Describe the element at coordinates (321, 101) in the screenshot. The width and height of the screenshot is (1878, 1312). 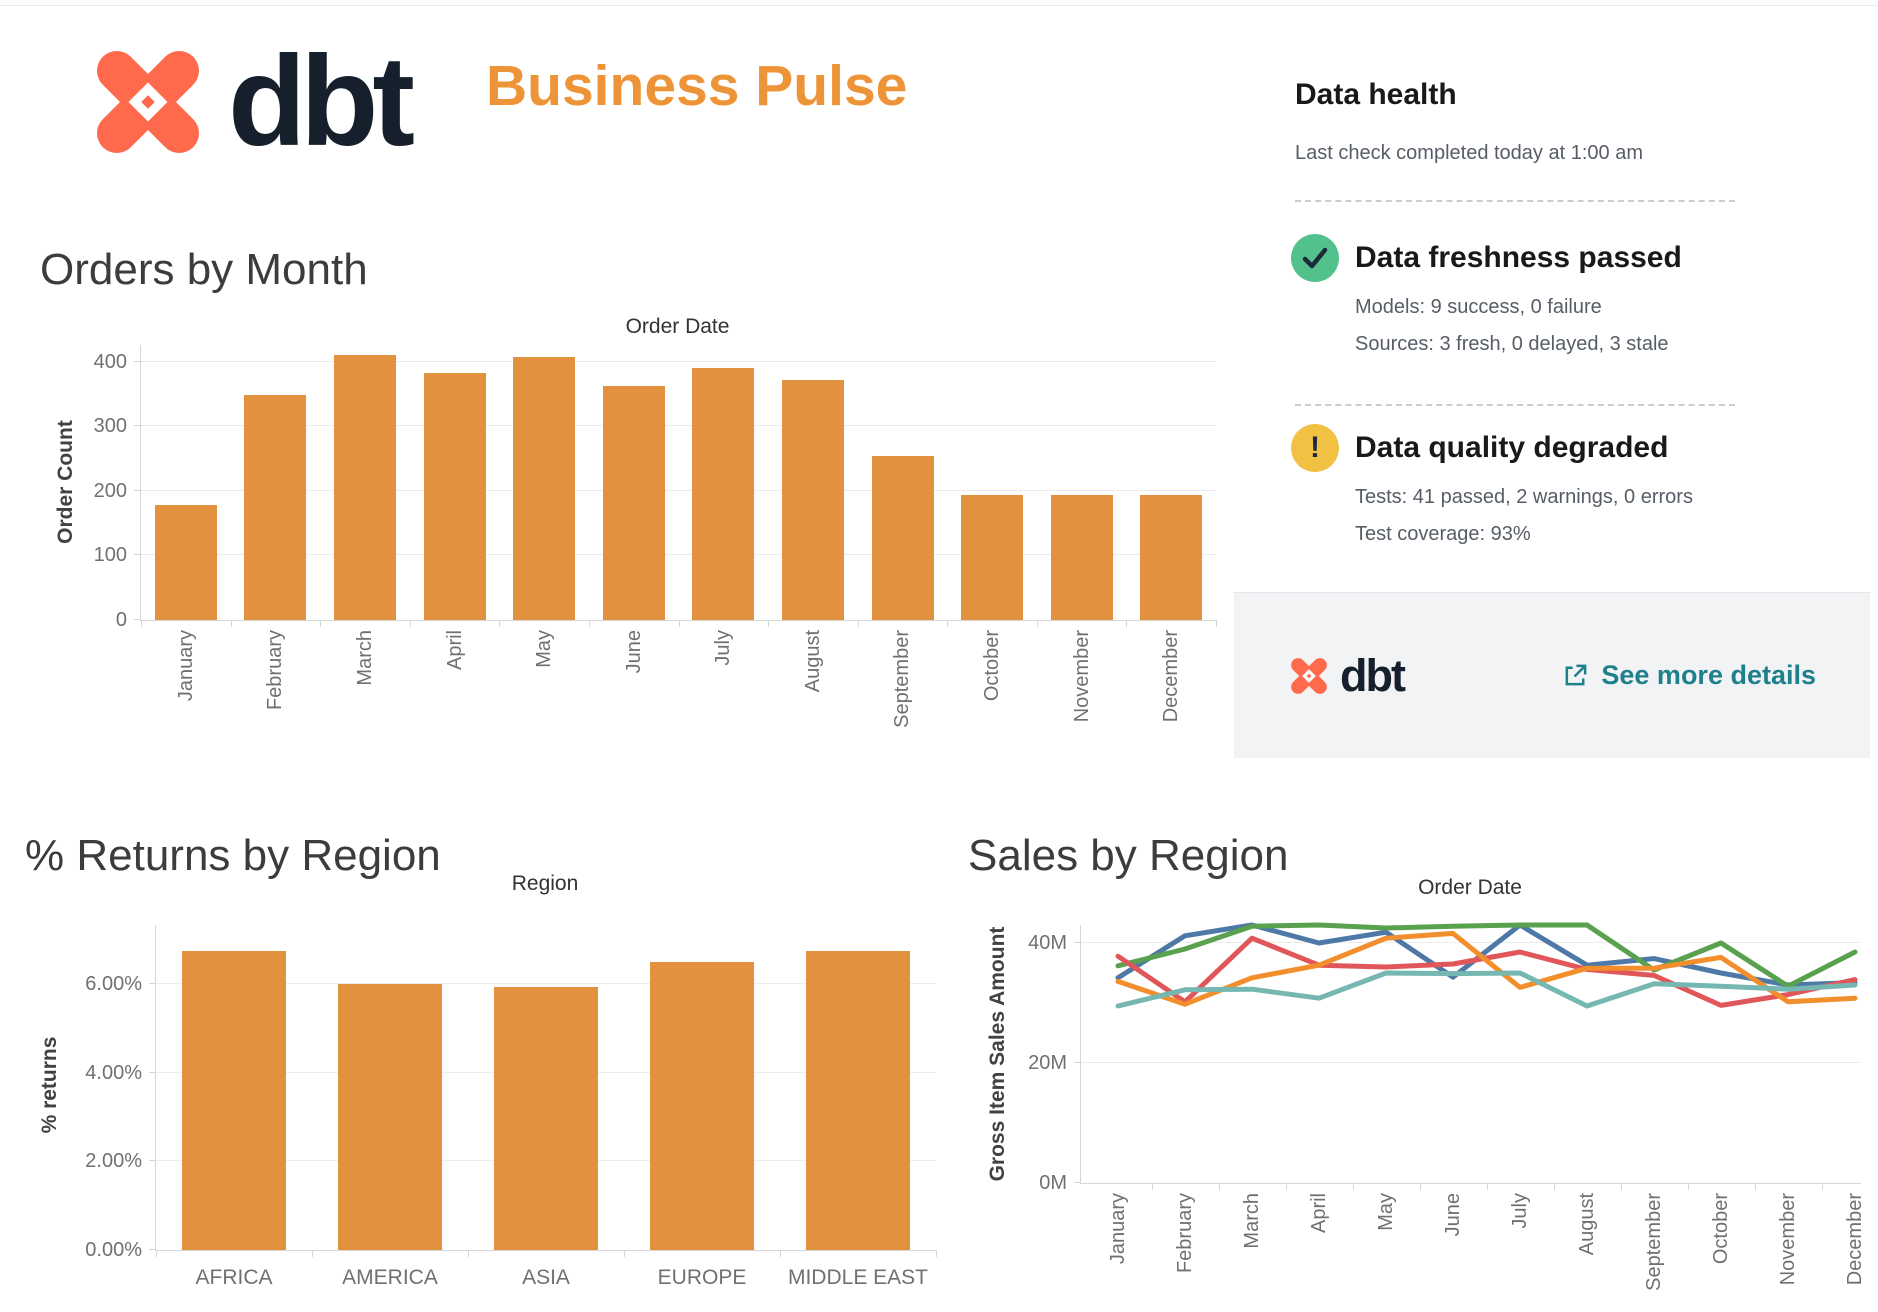
I see `dbt-wordmark: dbt` at that location.